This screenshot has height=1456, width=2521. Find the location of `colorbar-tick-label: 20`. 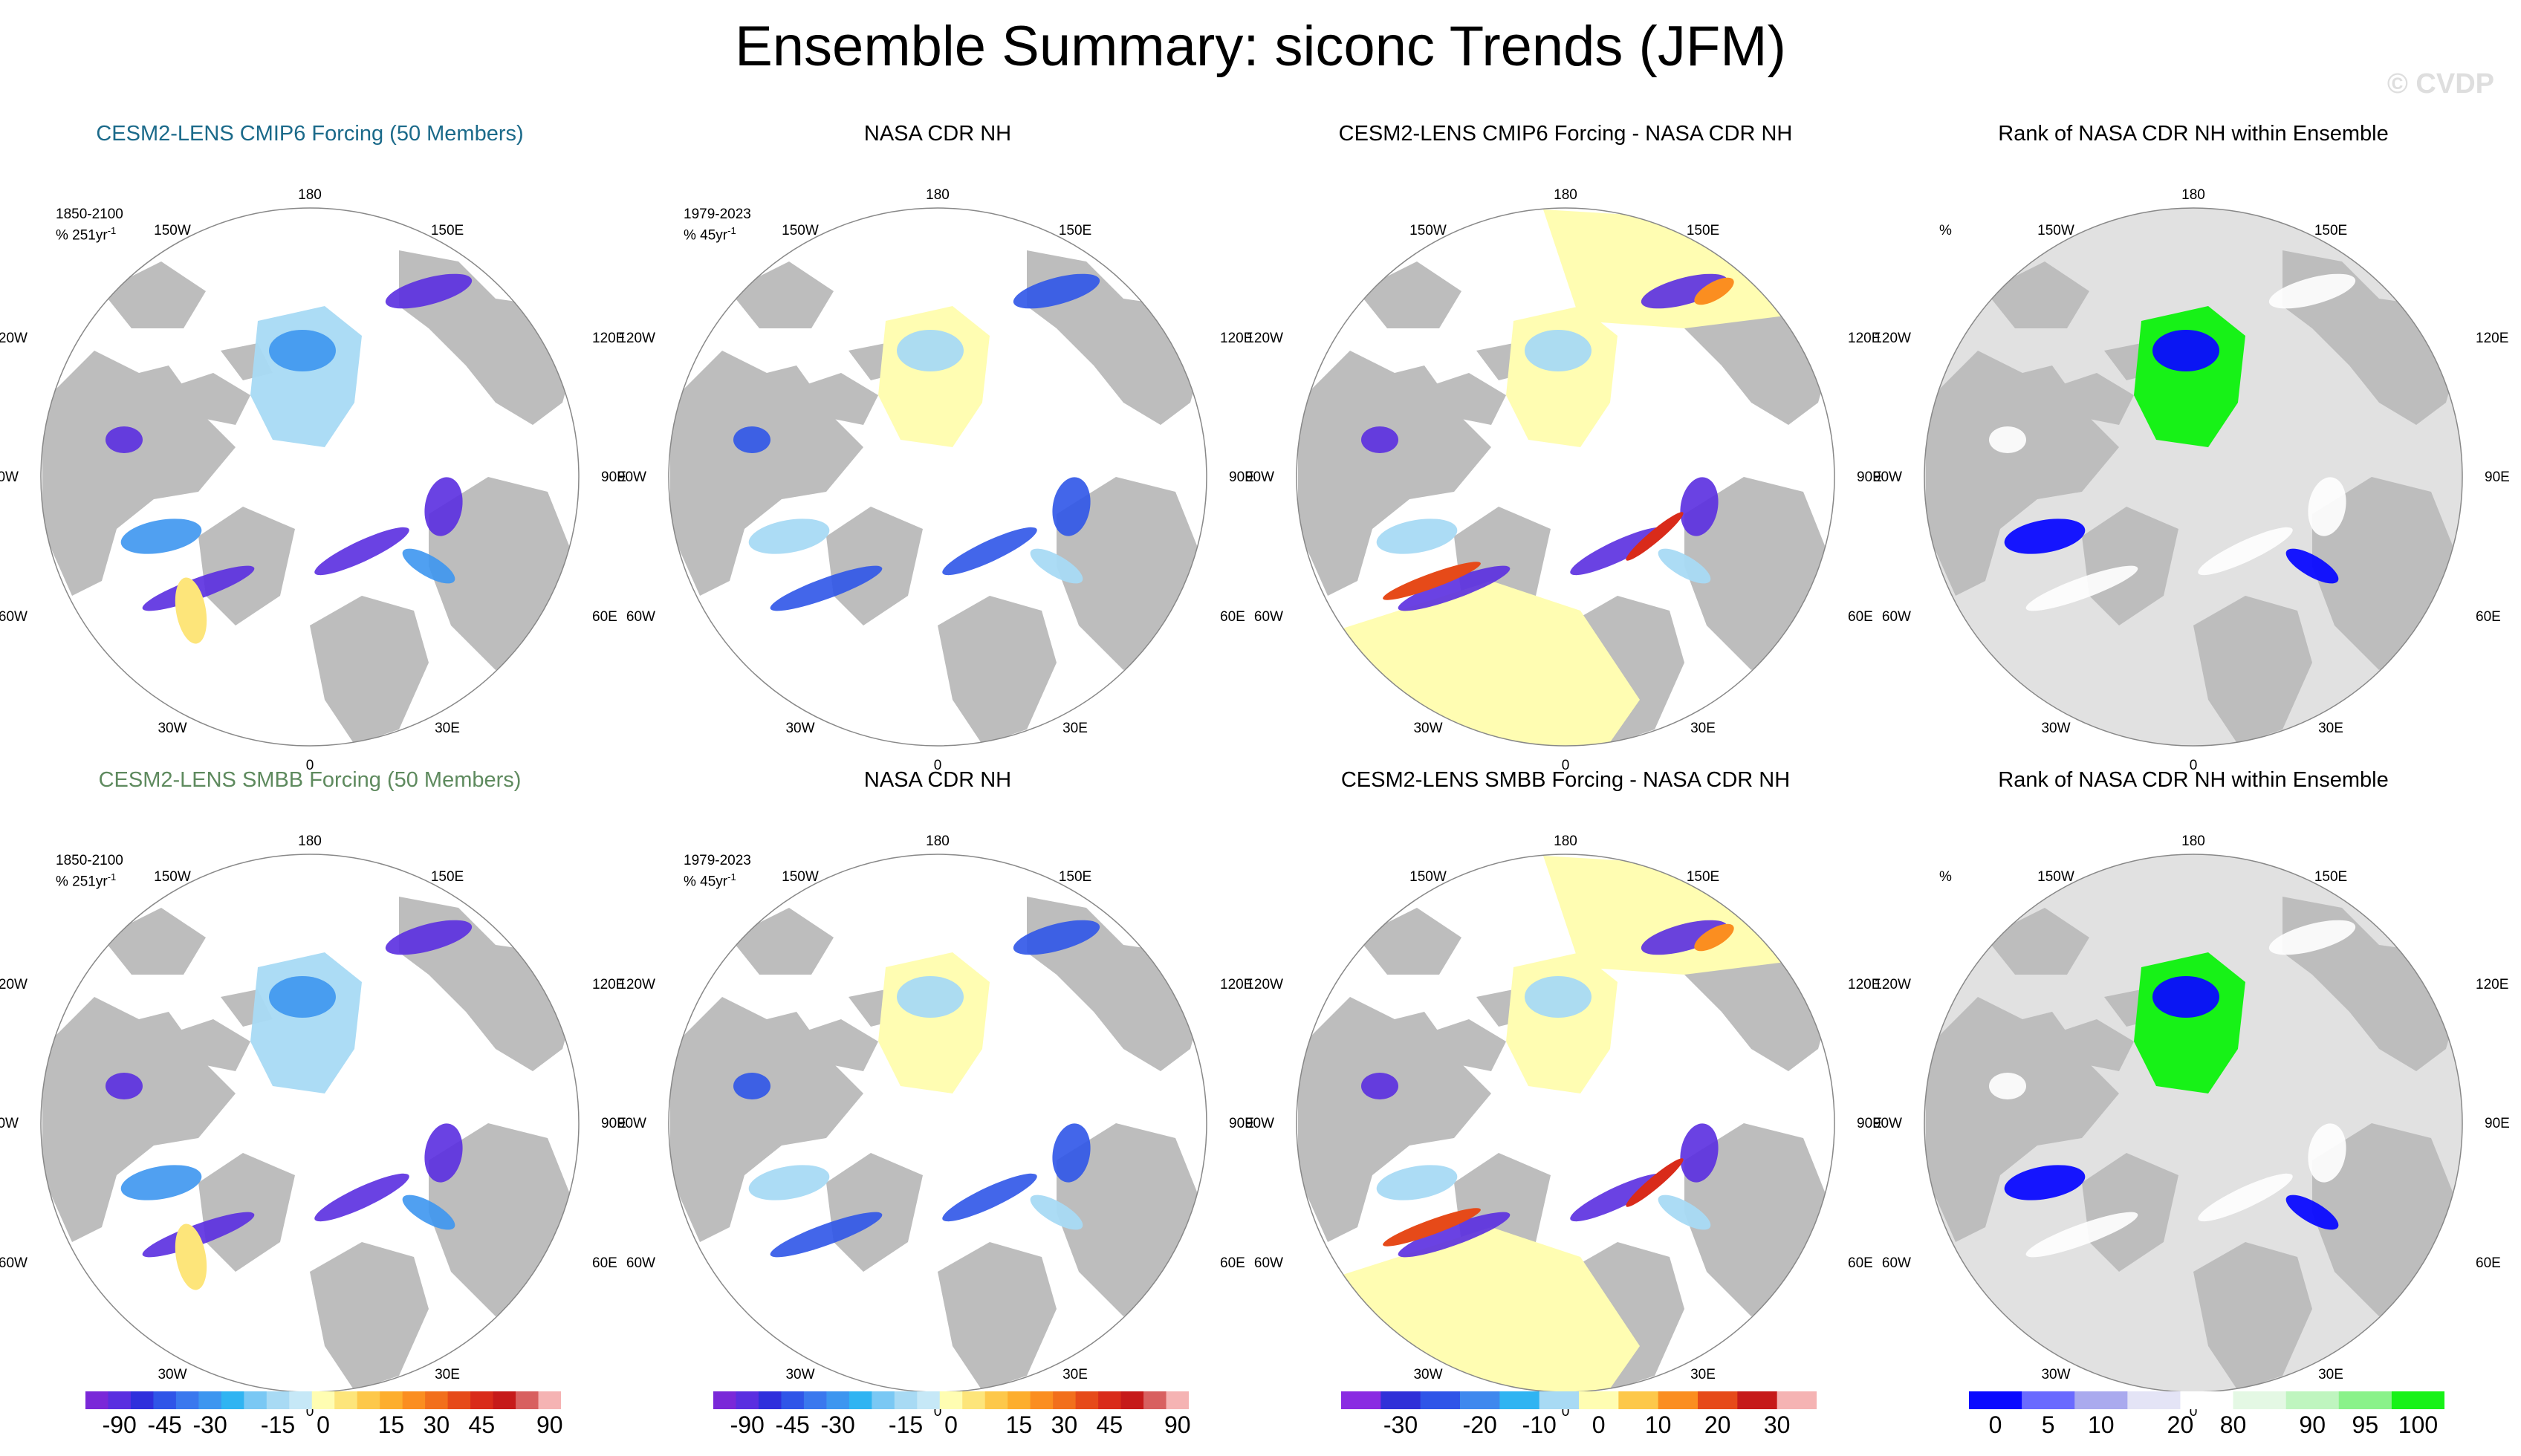

colorbar-tick-label: 20 is located at coordinates (2180, 1425).